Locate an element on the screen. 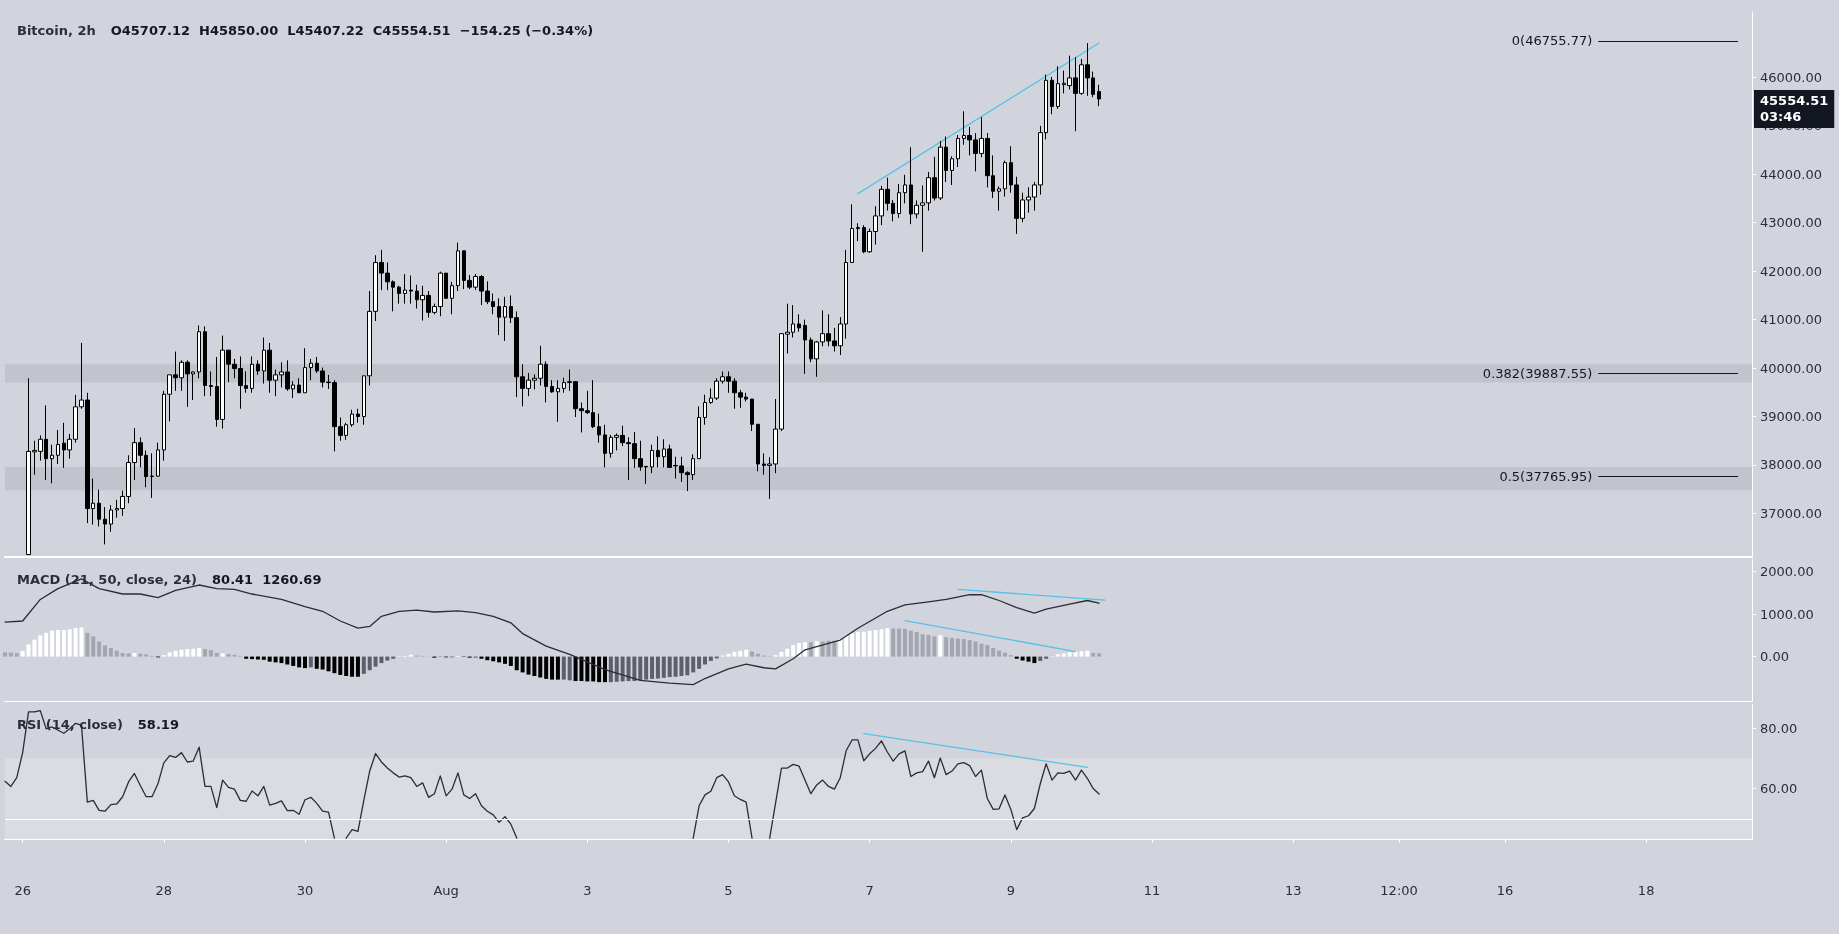 The width and height of the screenshot is (1839, 934). x-tick-label: 28 is located at coordinates (164, 890).